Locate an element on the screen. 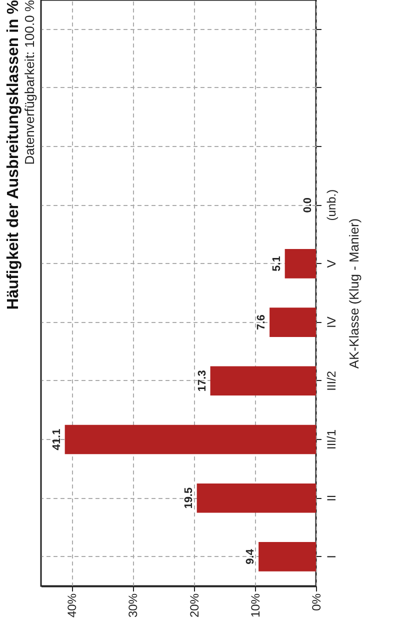  data-label: 17.3 is located at coordinates (202, 381).